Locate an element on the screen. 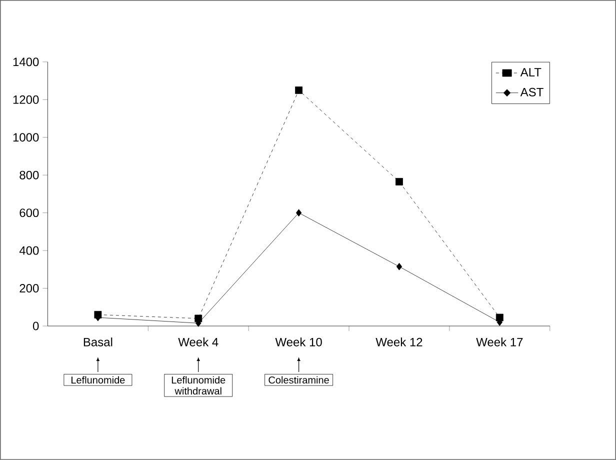 This screenshot has height=460, width=616. y-tick-label: 0 is located at coordinates (35, 326).